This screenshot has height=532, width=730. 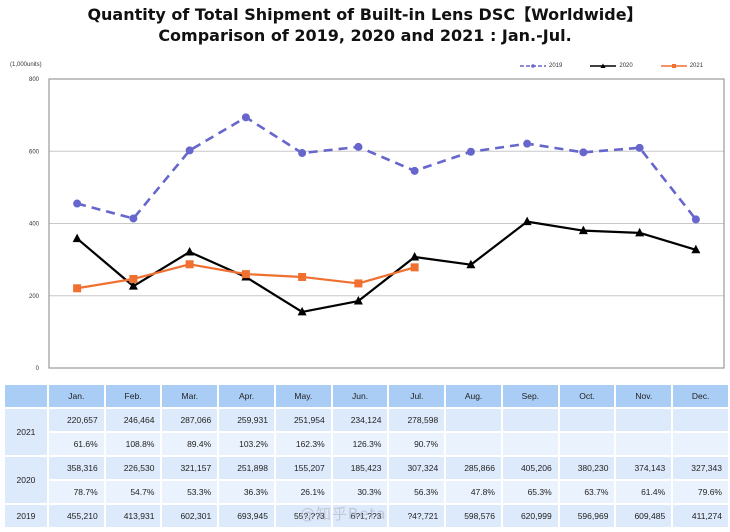 What do you see at coordinates (303, 420) in the screenshot?
I see `value-cell: 251,954` at bounding box center [303, 420].